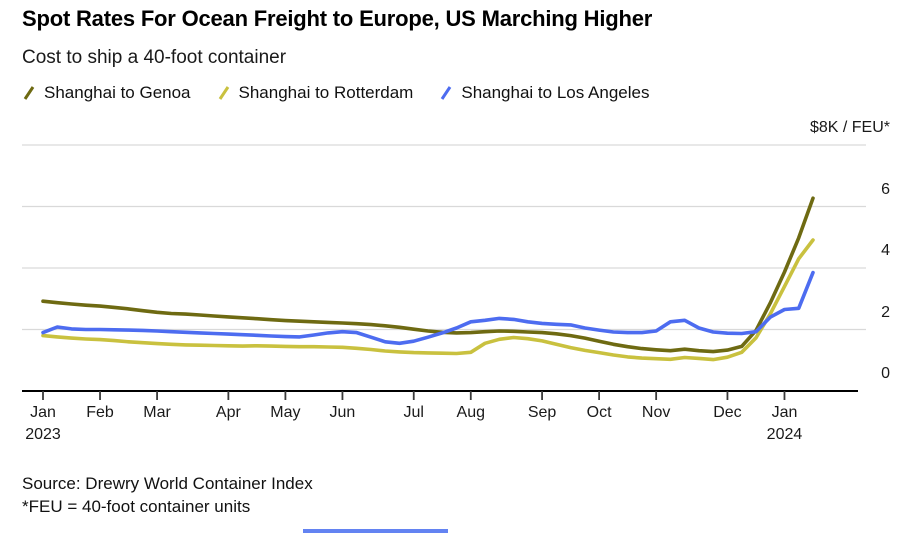 This screenshot has width=897, height=533. I want to click on footnote: *FEU = 40-foot container units, so click(136, 506).